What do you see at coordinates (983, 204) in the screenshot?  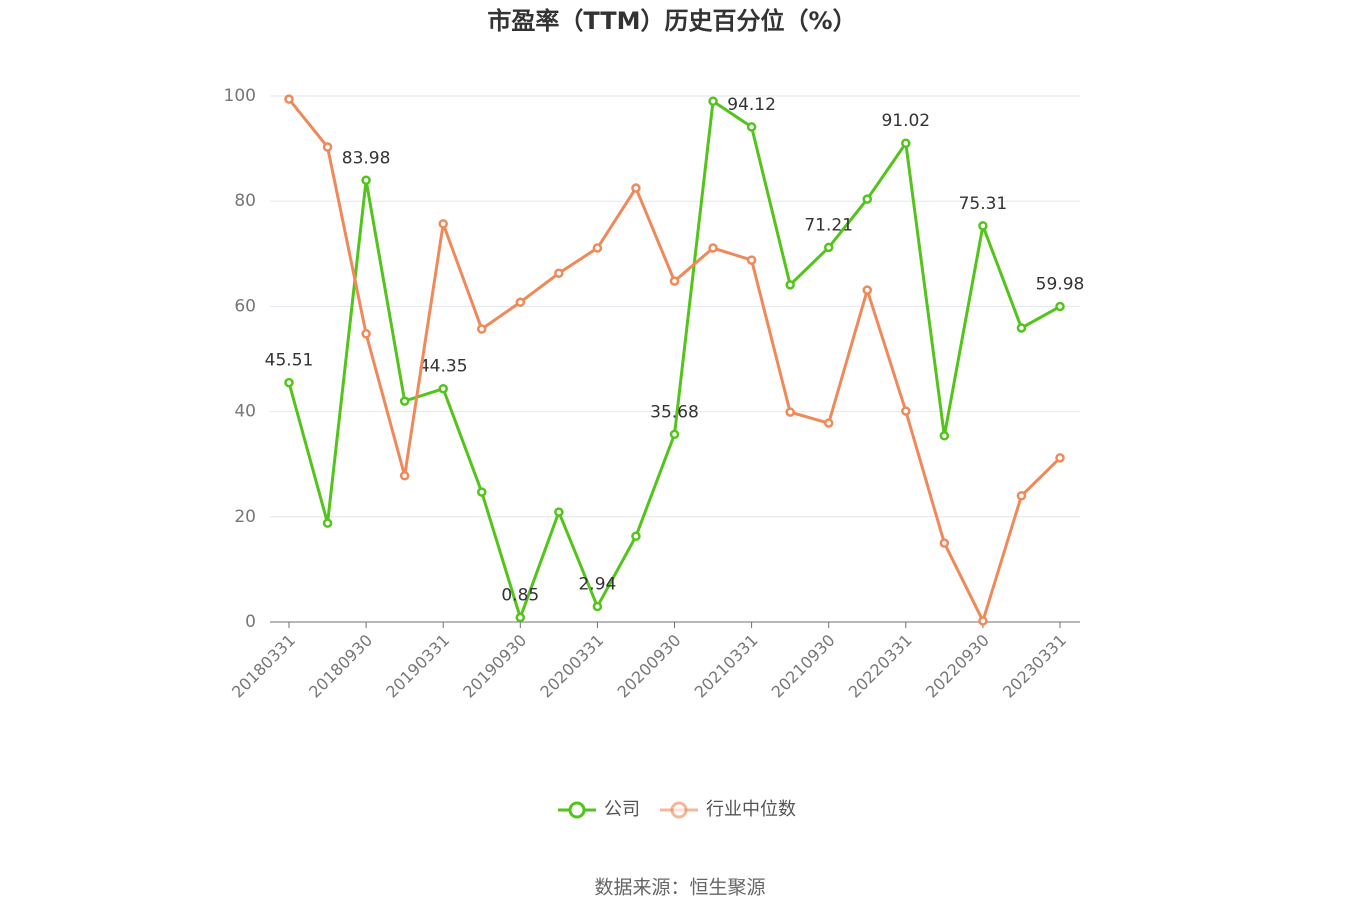 I see `data-label: 75.31` at bounding box center [983, 204].